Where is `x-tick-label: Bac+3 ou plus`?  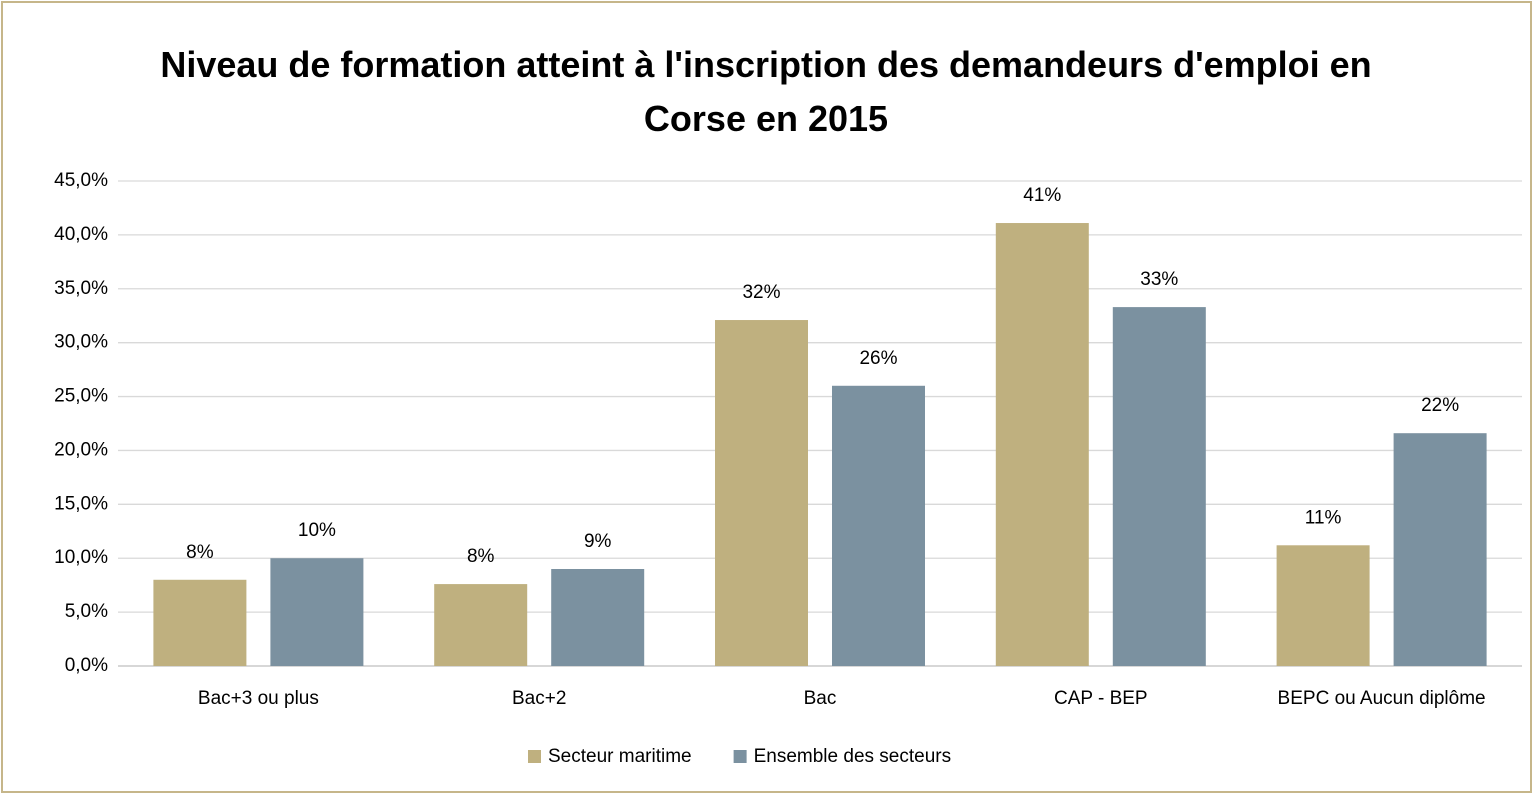
x-tick-label: Bac+3 ou plus is located at coordinates (258, 698).